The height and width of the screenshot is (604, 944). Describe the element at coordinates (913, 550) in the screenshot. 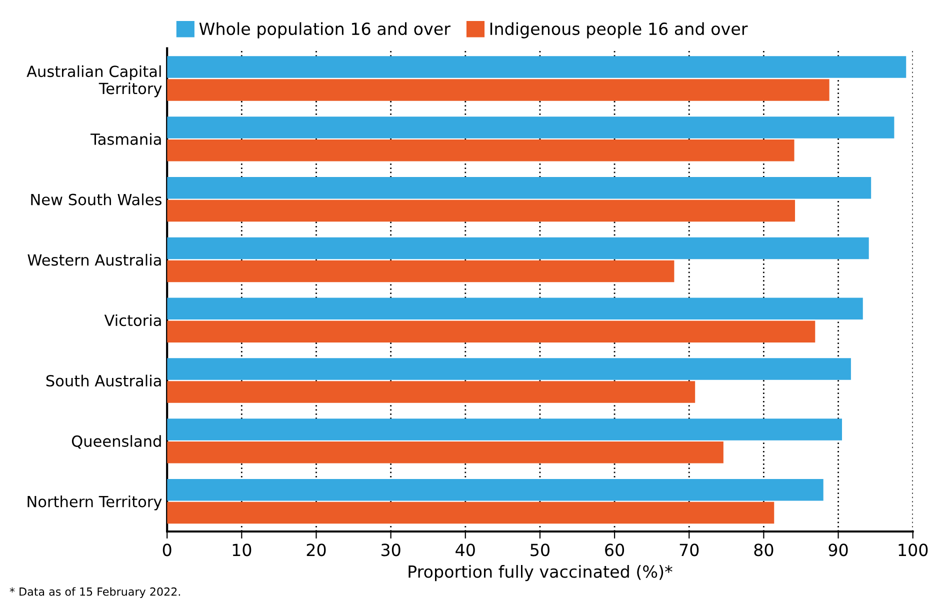

I see `x-tick-label: 100` at that location.